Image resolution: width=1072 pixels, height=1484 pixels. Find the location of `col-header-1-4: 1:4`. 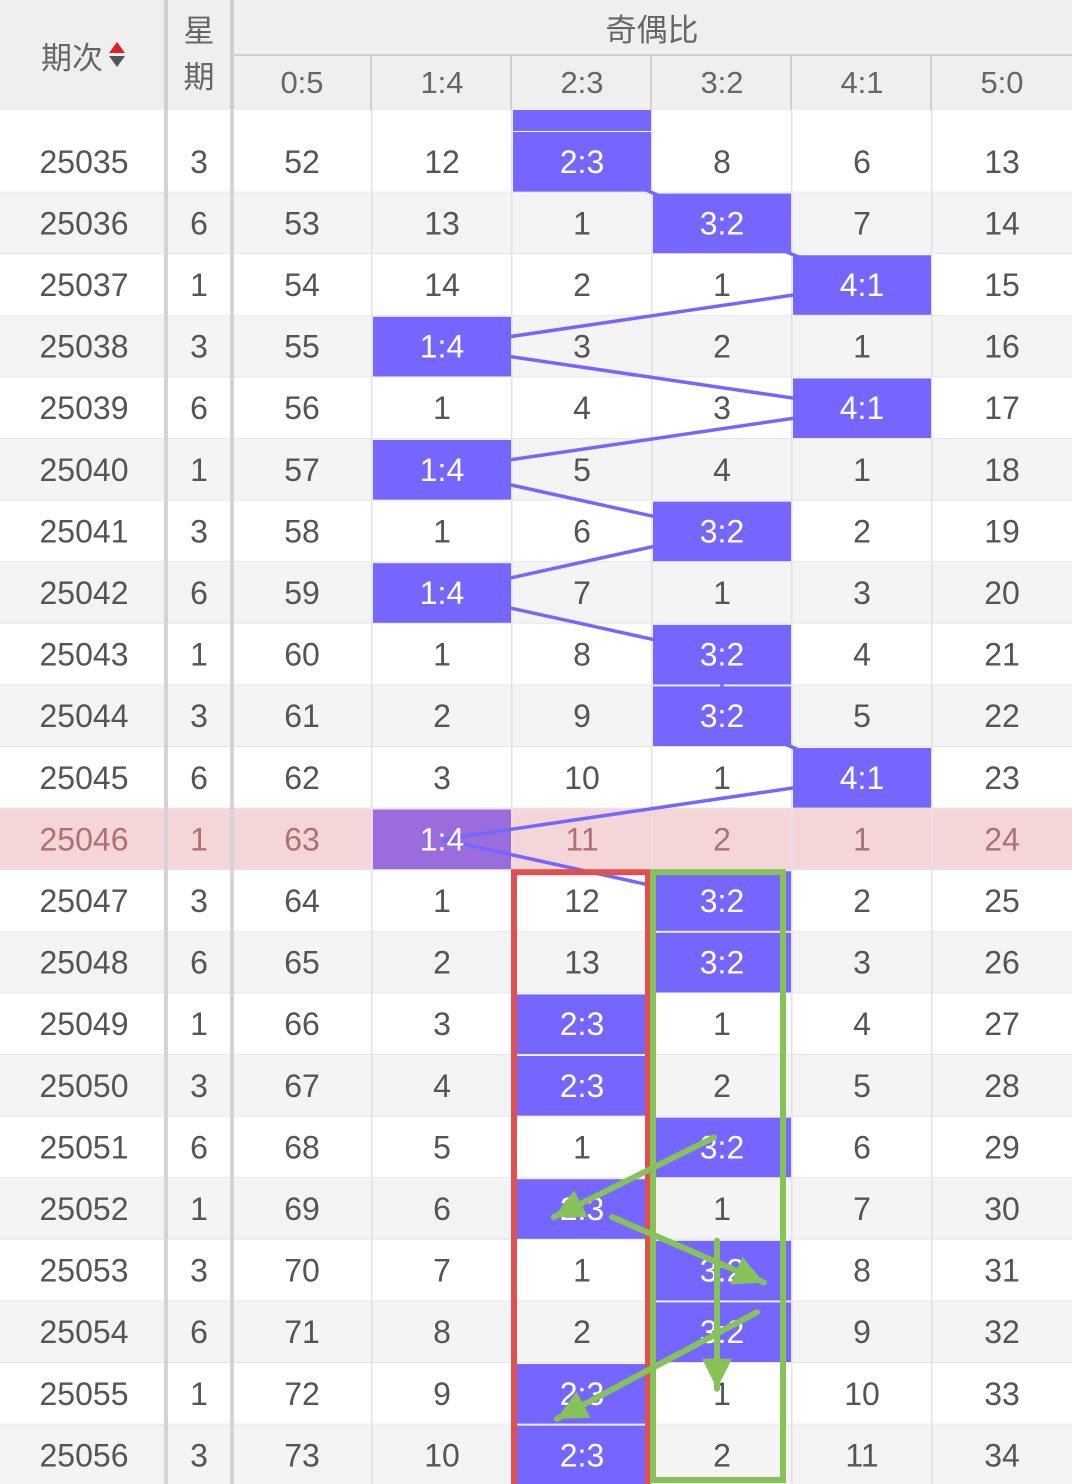

col-header-1-4: 1:4 is located at coordinates (442, 82).